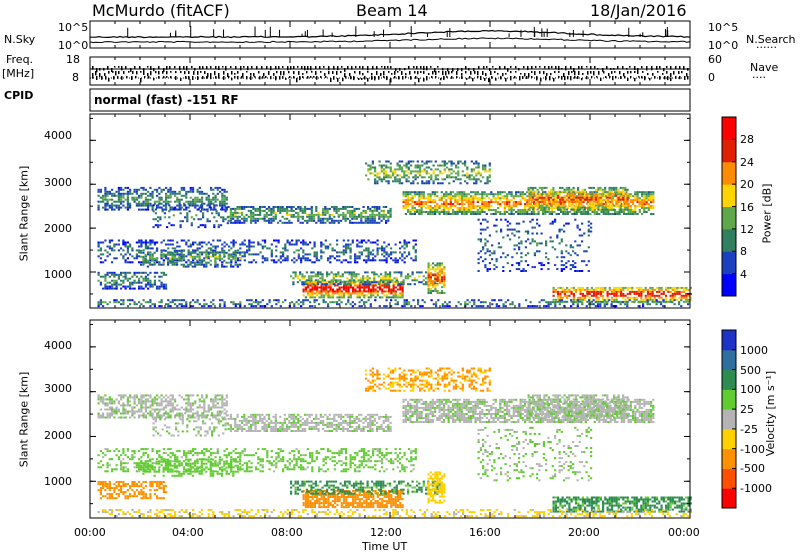 The width and height of the screenshot is (800, 554). Describe the element at coordinates (743, 274) in the screenshot. I see `power-cbar-tick-label: 4` at that location.